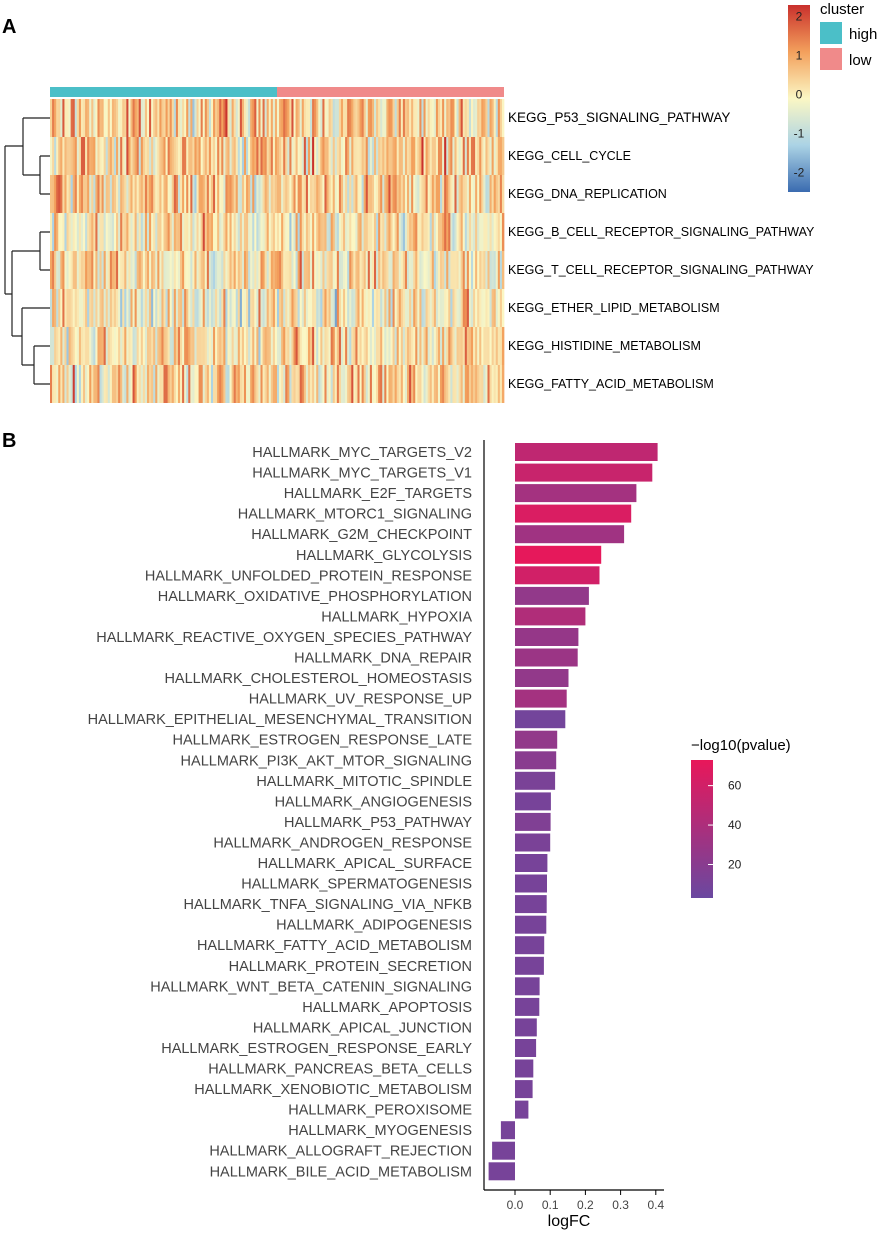 The width and height of the screenshot is (879, 1236). What do you see at coordinates (799, 56) in the screenshot?
I see `heatmap-scale-tick-label: 1` at bounding box center [799, 56].